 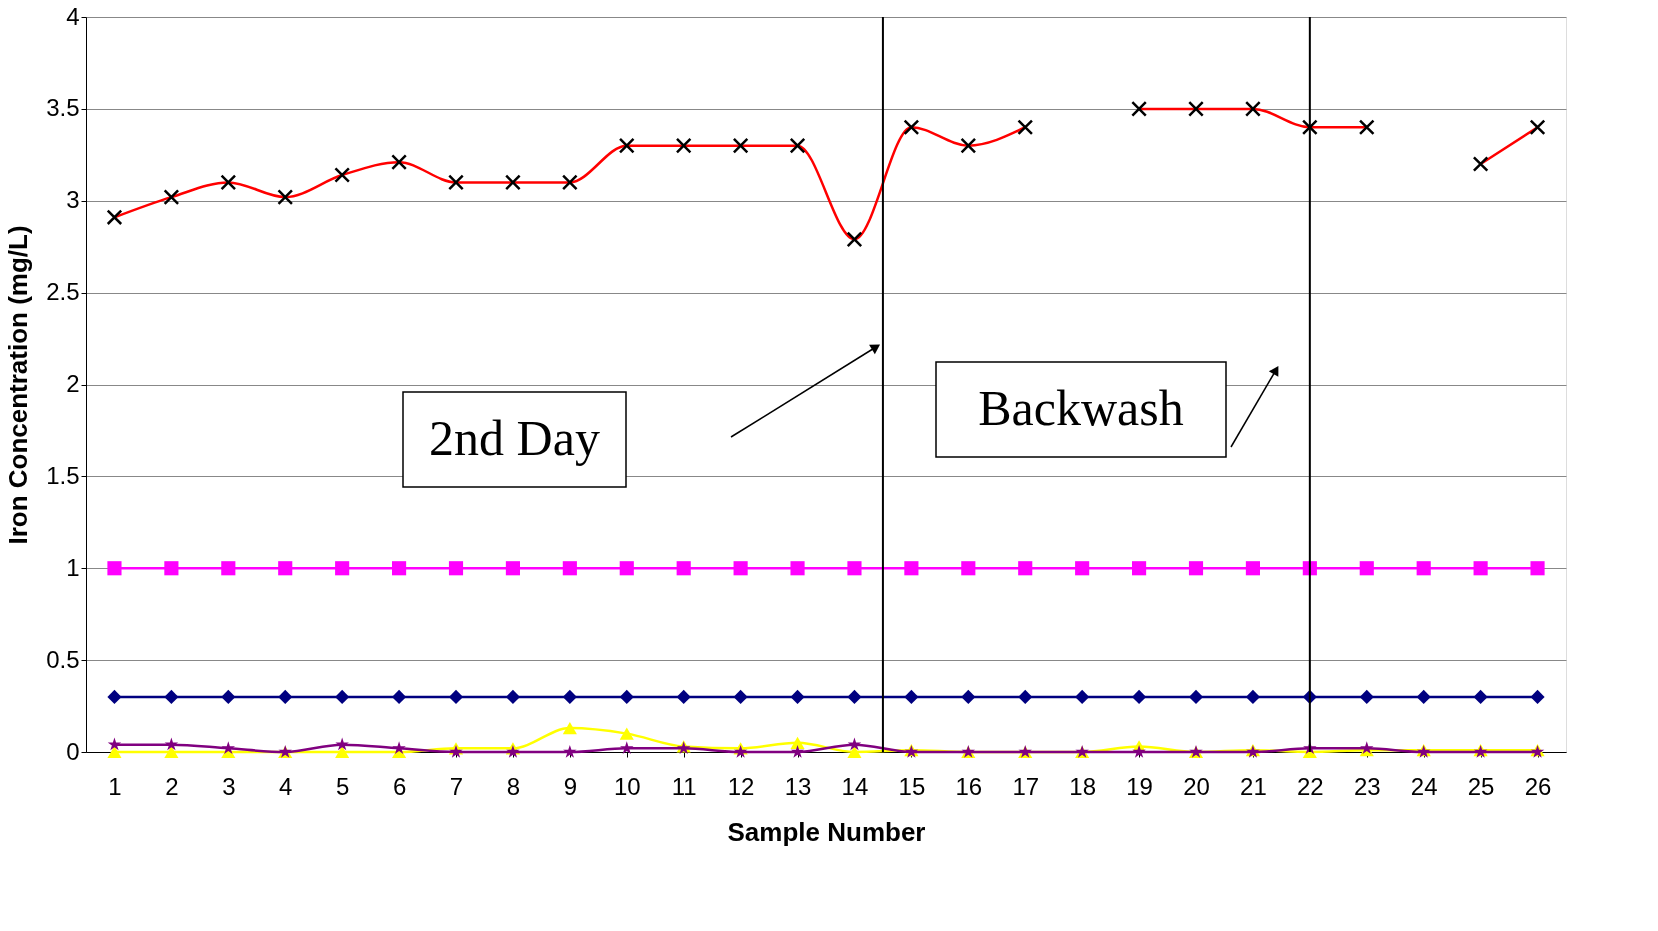 What do you see at coordinates (912, 786) in the screenshot?
I see `x-tick-label: 15` at bounding box center [912, 786].